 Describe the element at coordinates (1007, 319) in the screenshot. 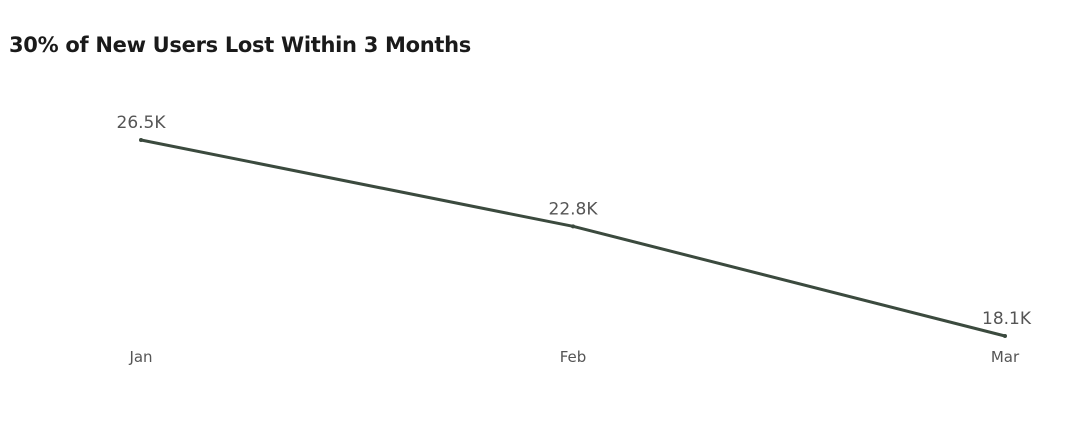

I see `data-label-mar: 18.1K` at that location.